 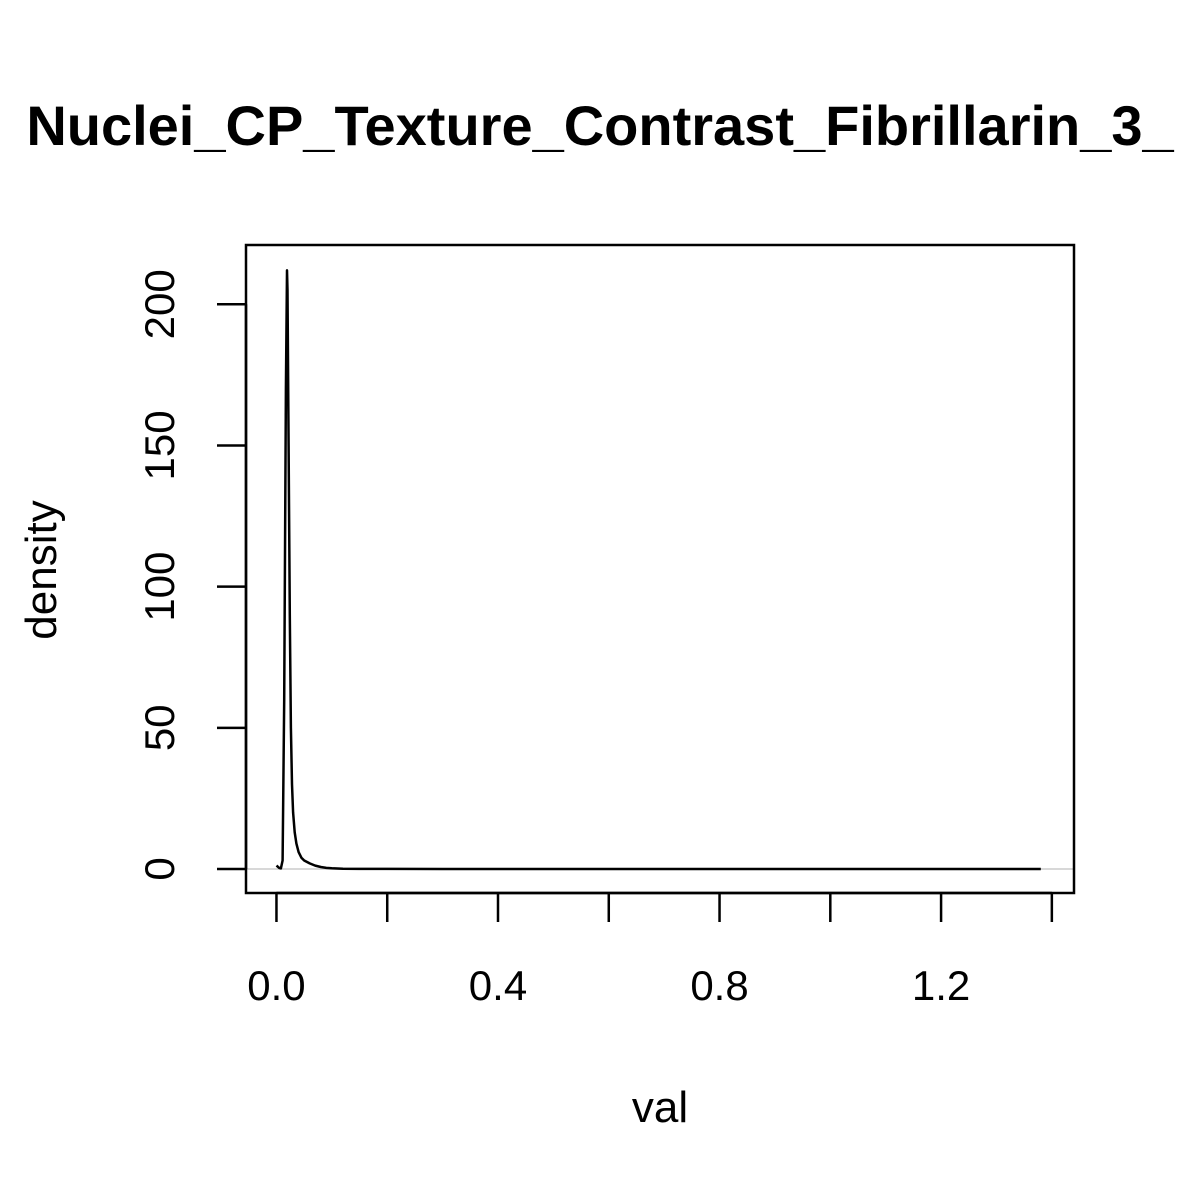 I want to click on y-tick-label: 150, so click(x=159, y=445).